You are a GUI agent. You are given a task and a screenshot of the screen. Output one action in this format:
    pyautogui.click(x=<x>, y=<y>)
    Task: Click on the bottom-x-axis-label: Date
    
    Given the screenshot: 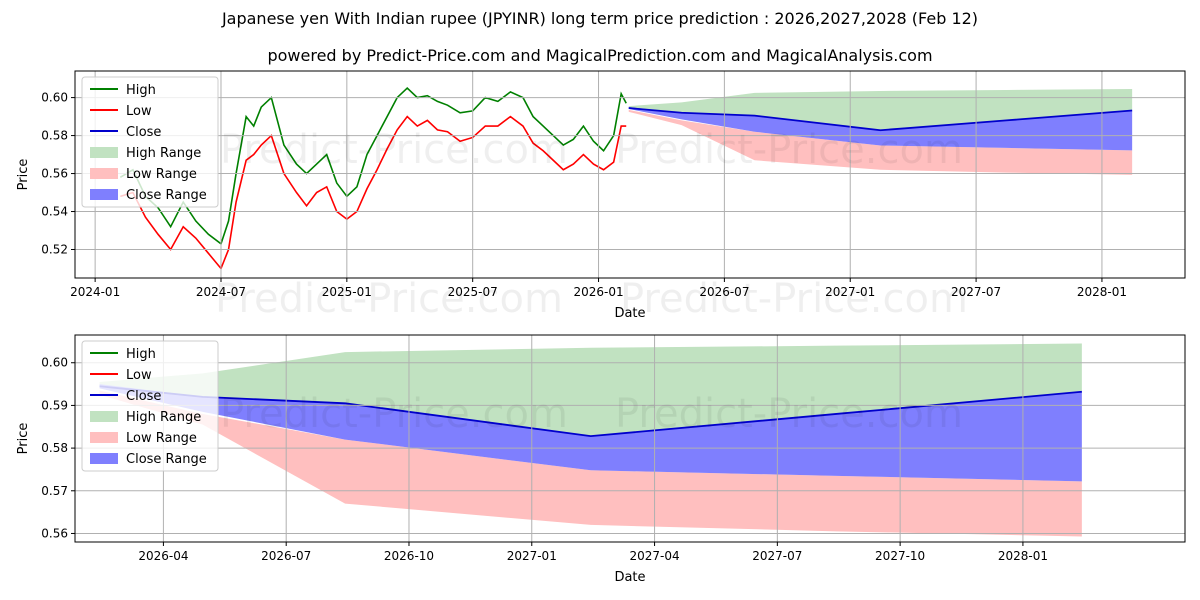 What is the action you would take?
    pyautogui.click(x=629, y=577)
    